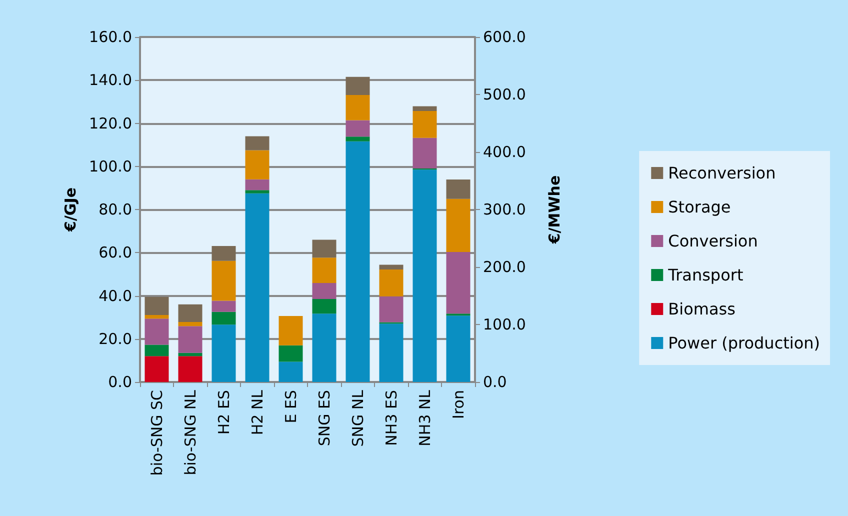  I want to click on x-tick-label: NH3 NL, so click(425, 417).